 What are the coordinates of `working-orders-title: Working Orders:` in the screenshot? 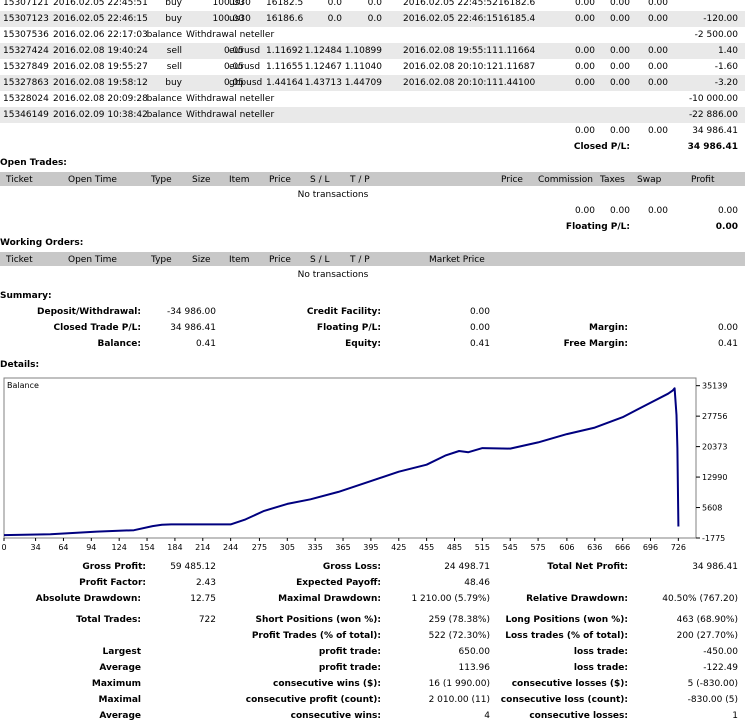 It's located at (42, 243).